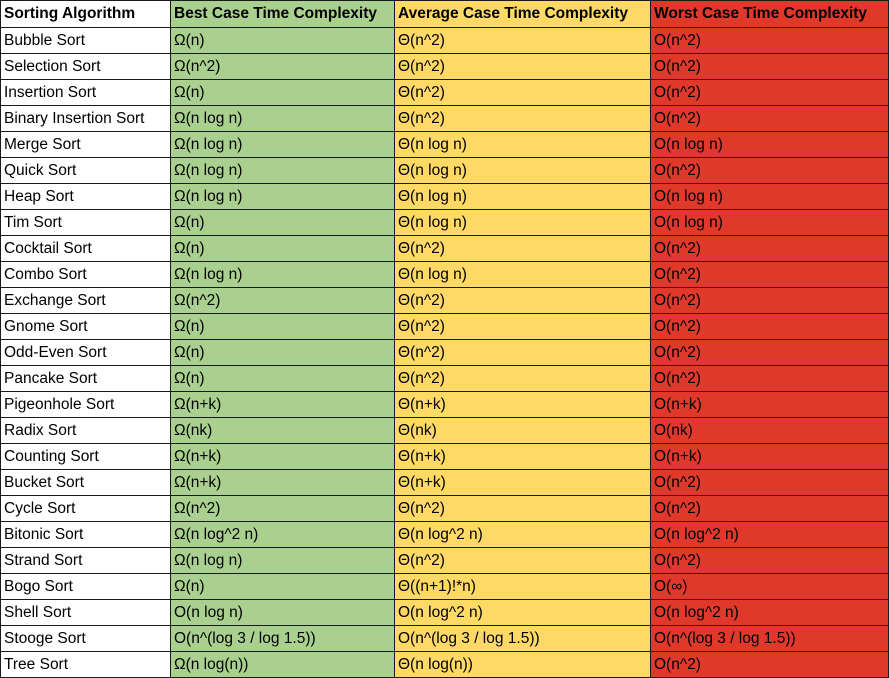  I want to click on best-case-cell: O(n^(log 3 / log 1.5)), so click(282, 638).